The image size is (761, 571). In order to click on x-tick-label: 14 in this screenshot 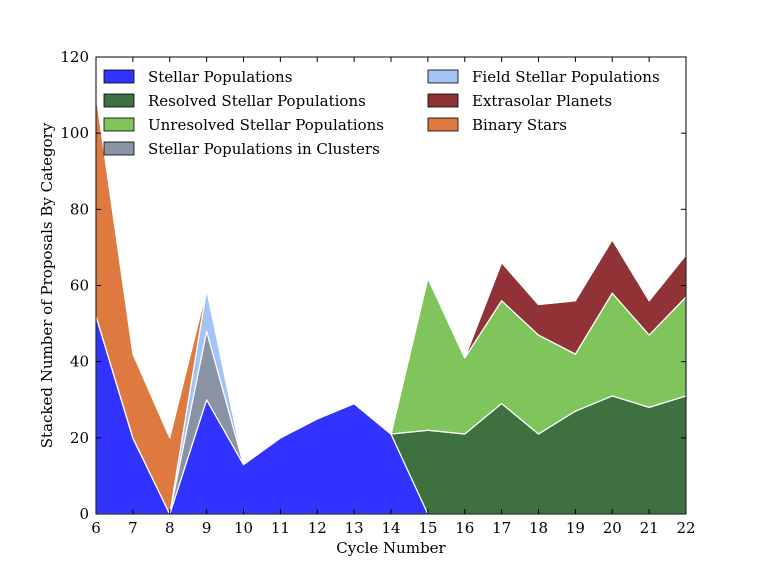, I will do `click(390, 528)`.